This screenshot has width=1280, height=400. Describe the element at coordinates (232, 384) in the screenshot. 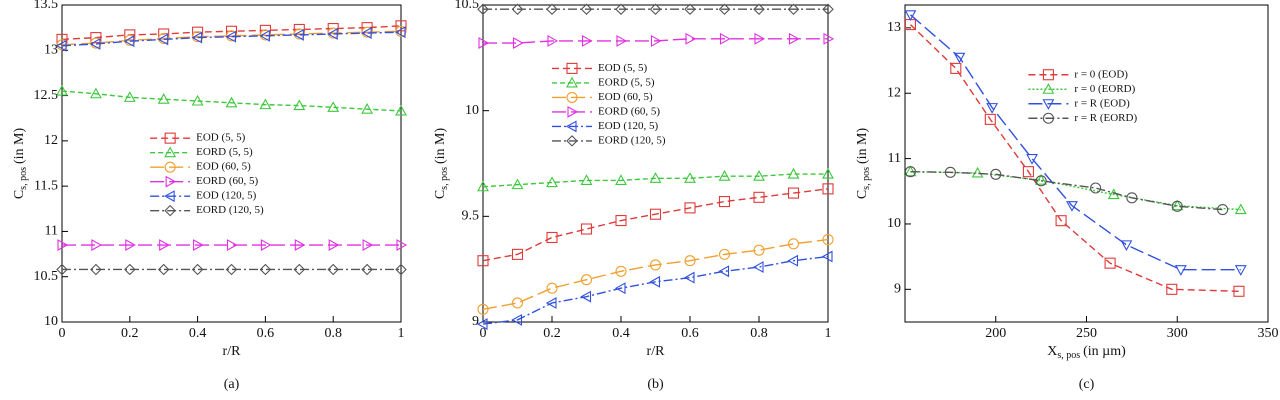

I see `caption: (a)` at that location.